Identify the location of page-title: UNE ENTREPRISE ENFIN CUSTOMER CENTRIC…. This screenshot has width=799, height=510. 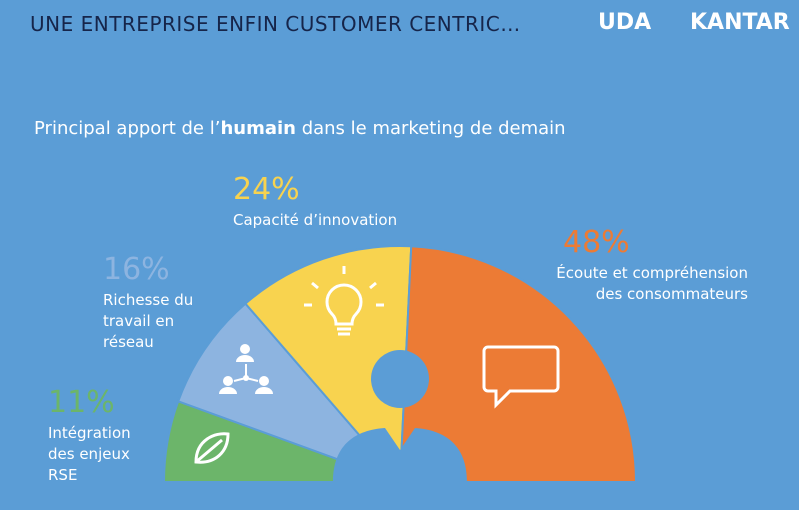
(275, 24).